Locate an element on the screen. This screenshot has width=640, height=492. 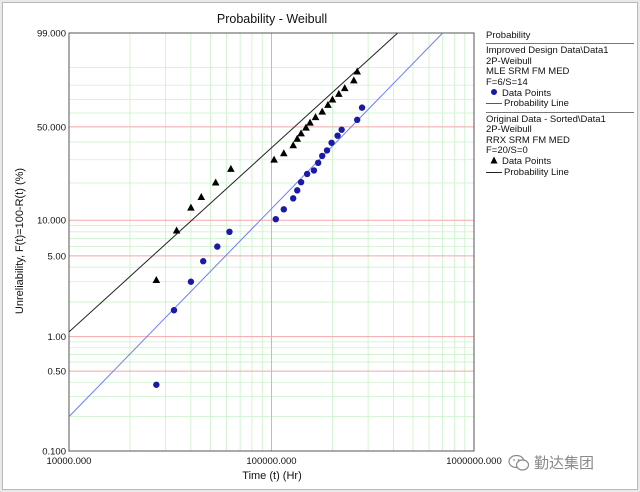
legend-title: Probability is located at coordinates (508, 35).